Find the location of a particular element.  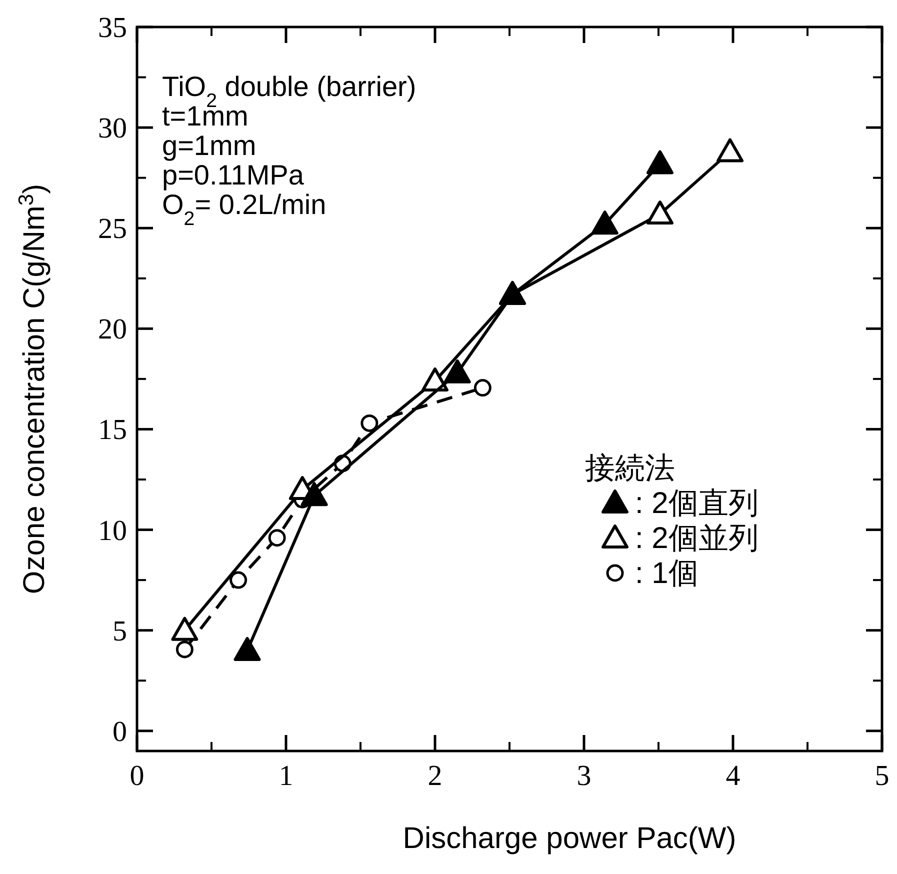

x-tick-label: 1 is located at coordinates (286, 776).